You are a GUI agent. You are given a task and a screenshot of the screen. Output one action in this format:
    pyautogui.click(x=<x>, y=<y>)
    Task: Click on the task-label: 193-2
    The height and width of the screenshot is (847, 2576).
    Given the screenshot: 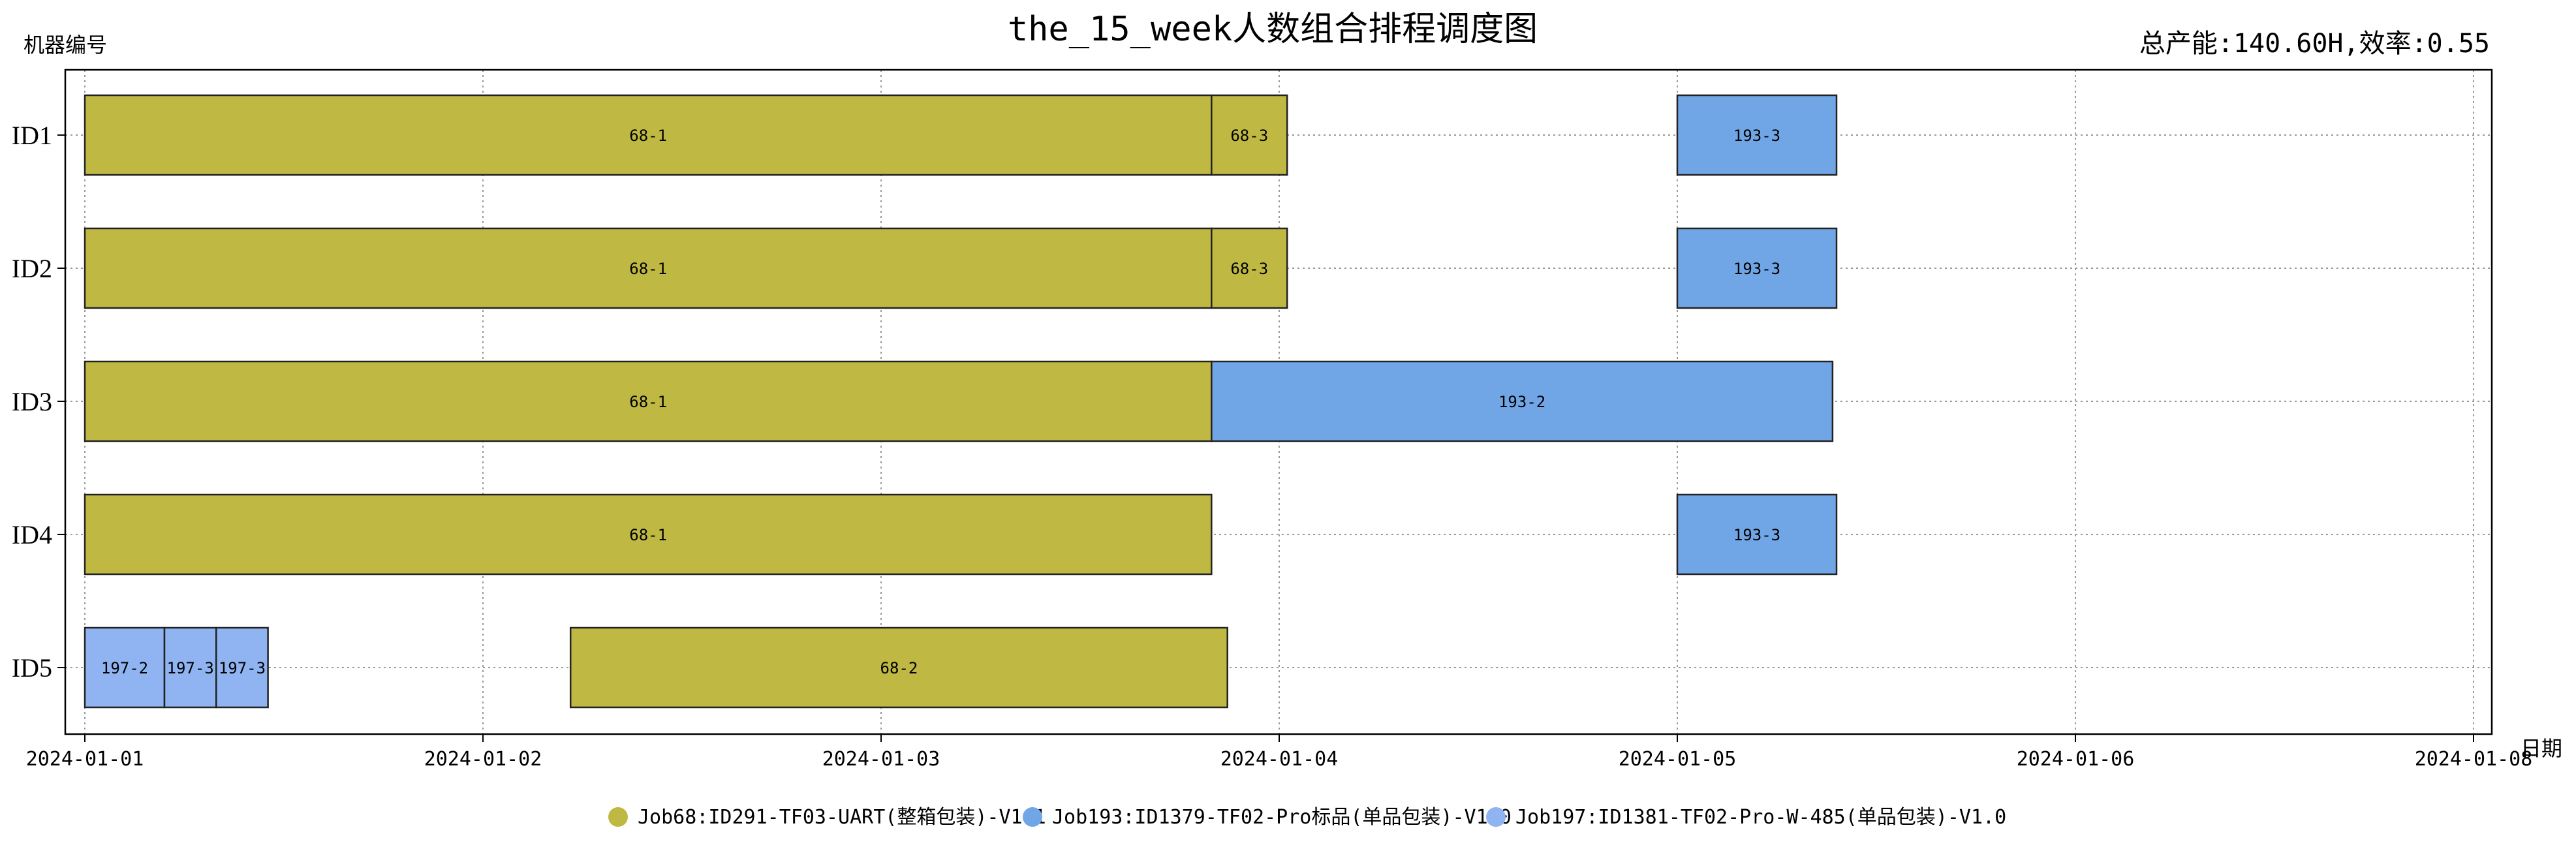 What is the action you would take?
    pyautogui.click(x=1521, y=402)
    